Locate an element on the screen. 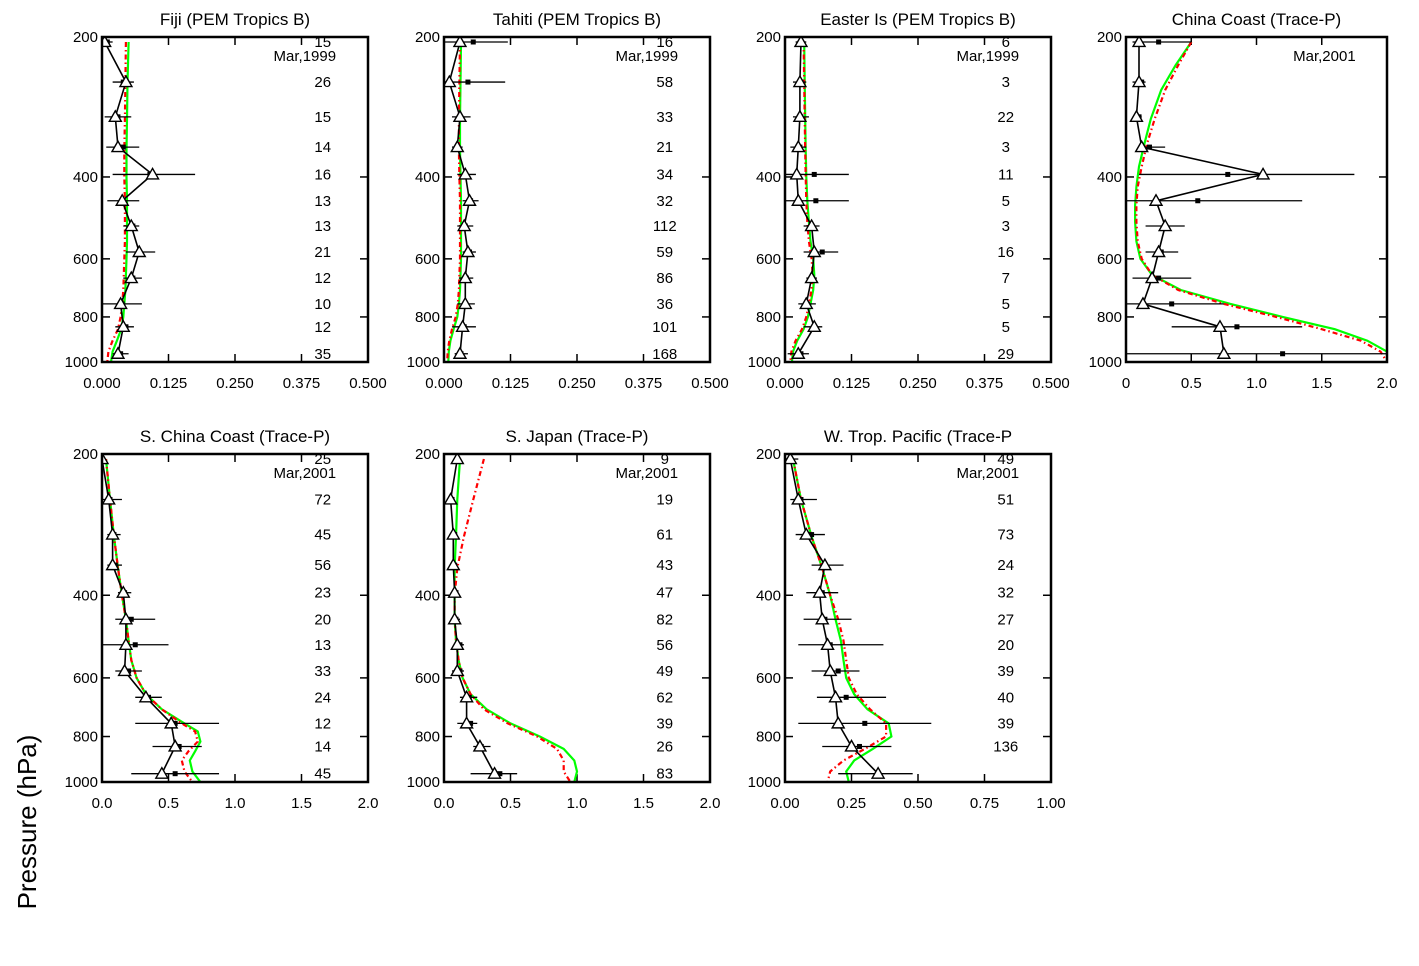 The image size is (1419, 966). sample-count: 82 is located at coordinates (664, 619).